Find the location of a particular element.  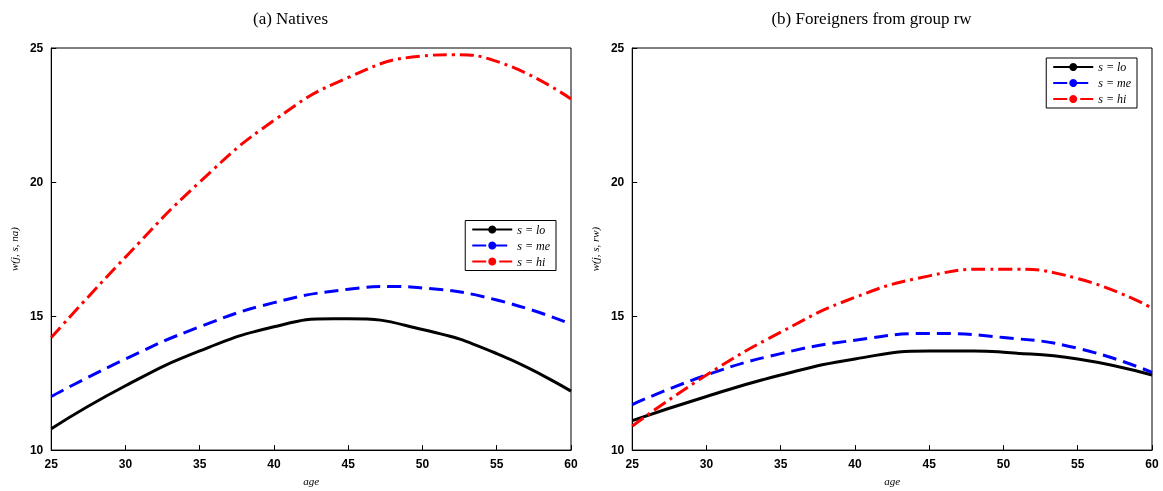

chart-title: (a) Natives is located at coordinates (290, 18).